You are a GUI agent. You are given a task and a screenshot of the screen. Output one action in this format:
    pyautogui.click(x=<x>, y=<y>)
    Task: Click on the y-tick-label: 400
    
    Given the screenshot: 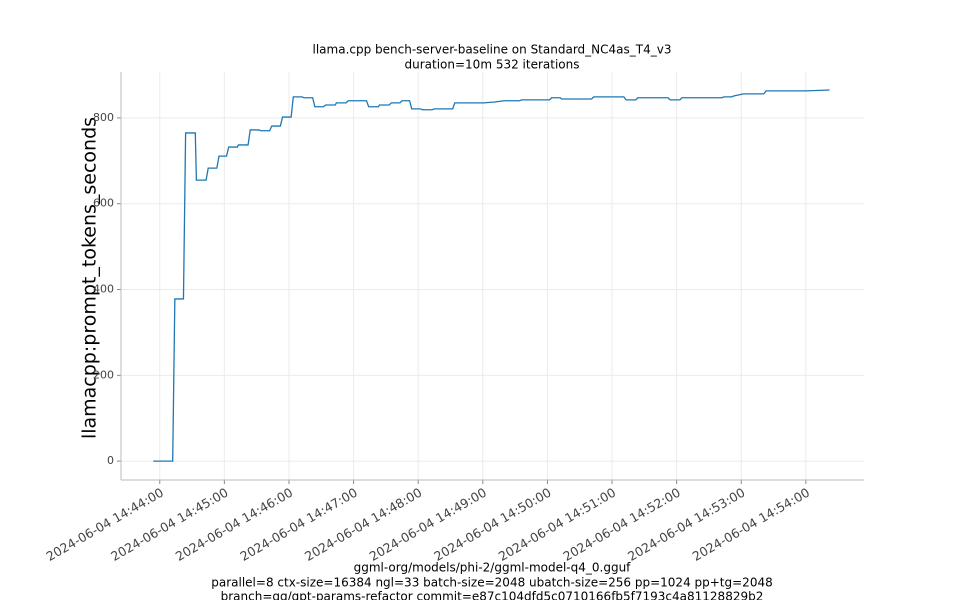 What is the action you would take?
    pyautogui.click(x=103, y=289)
    